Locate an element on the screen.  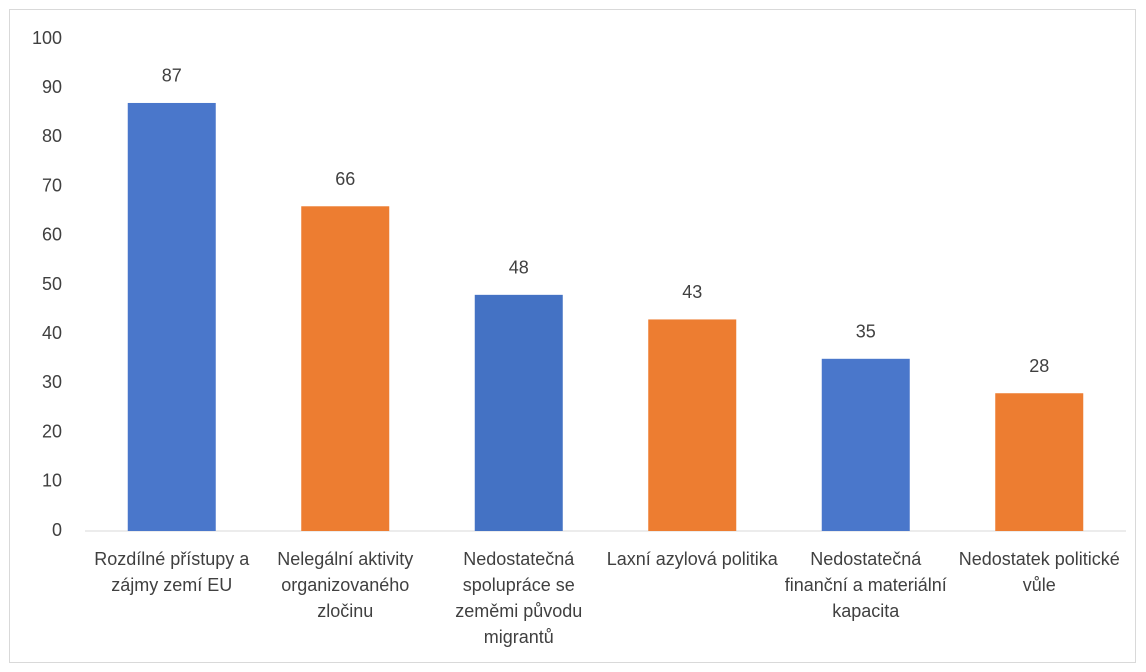
y-tick-label: 60 is located at coordinates (52, 235).